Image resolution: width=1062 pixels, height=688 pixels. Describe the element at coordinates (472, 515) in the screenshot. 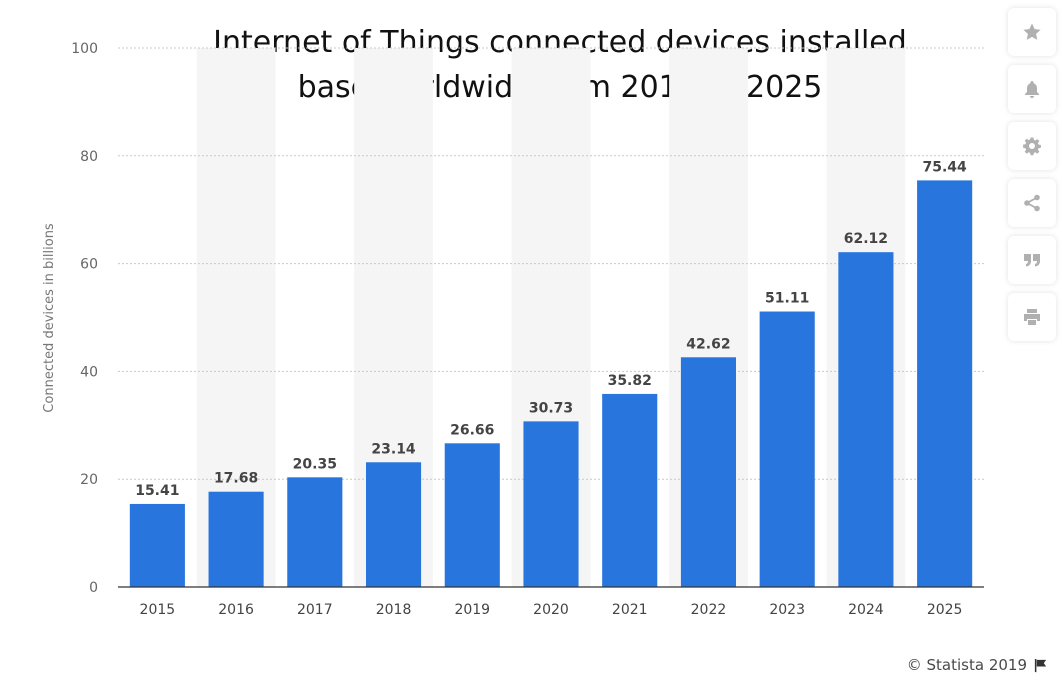

I see `bar-2019` at that location.